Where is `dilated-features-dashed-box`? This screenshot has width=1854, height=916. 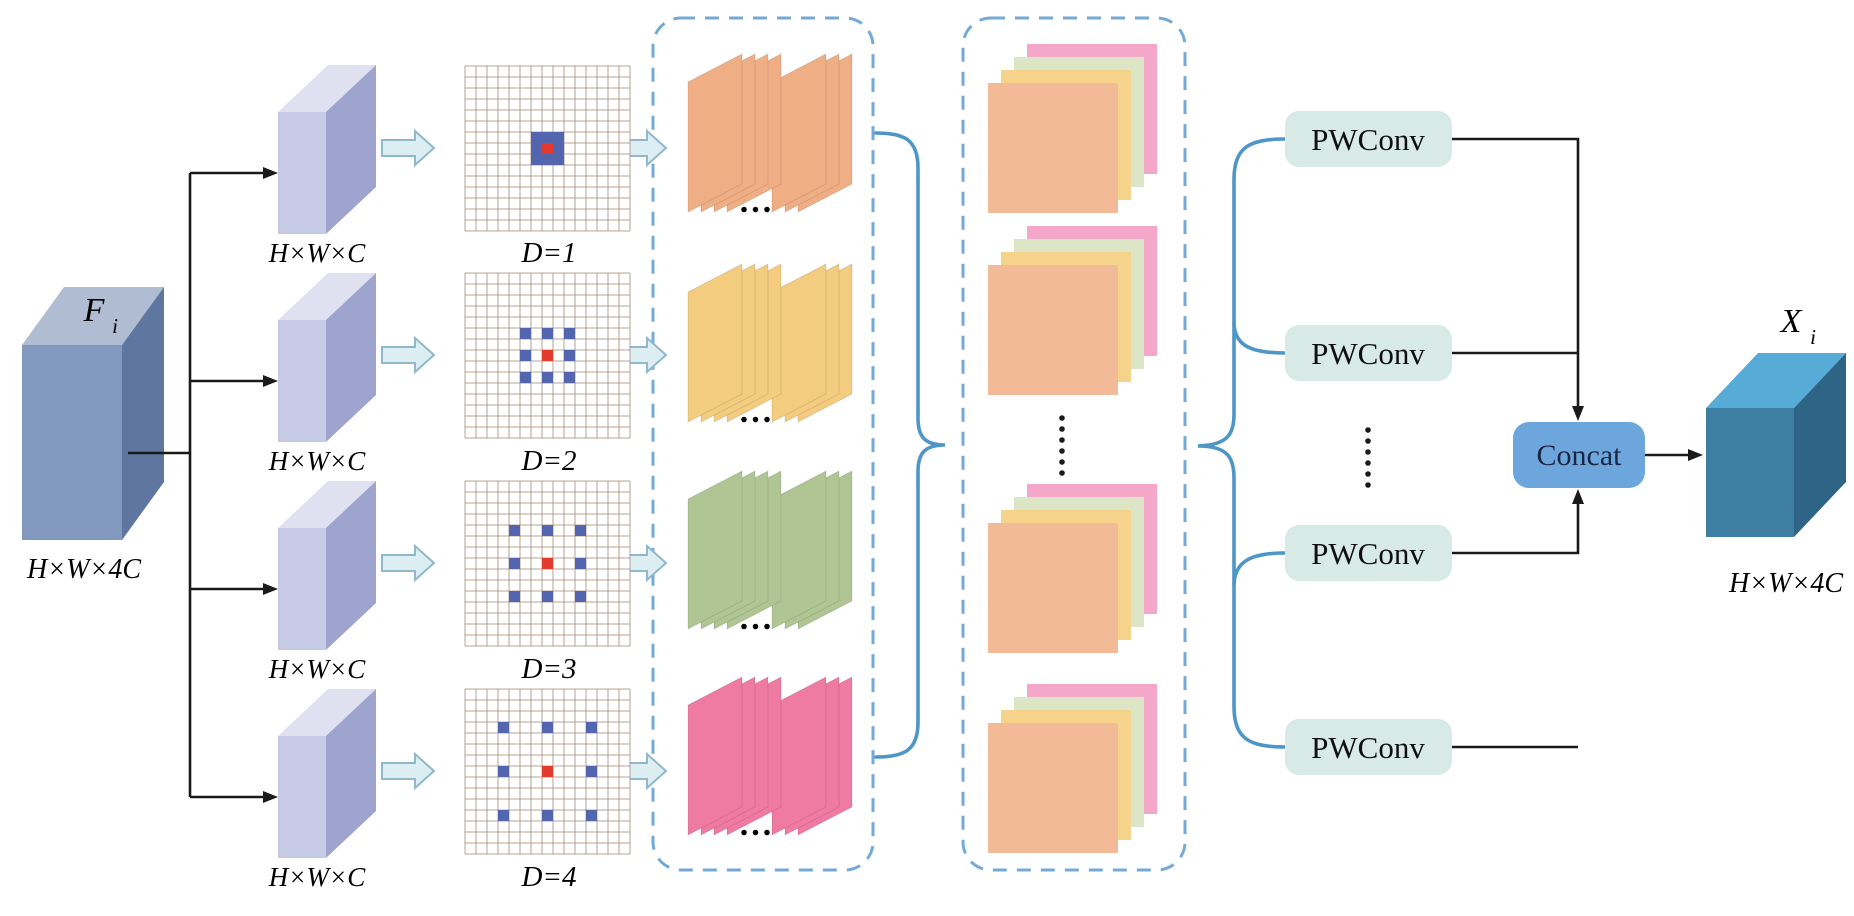 dilated-features-dashed-box is located at coordinates (763, 444).